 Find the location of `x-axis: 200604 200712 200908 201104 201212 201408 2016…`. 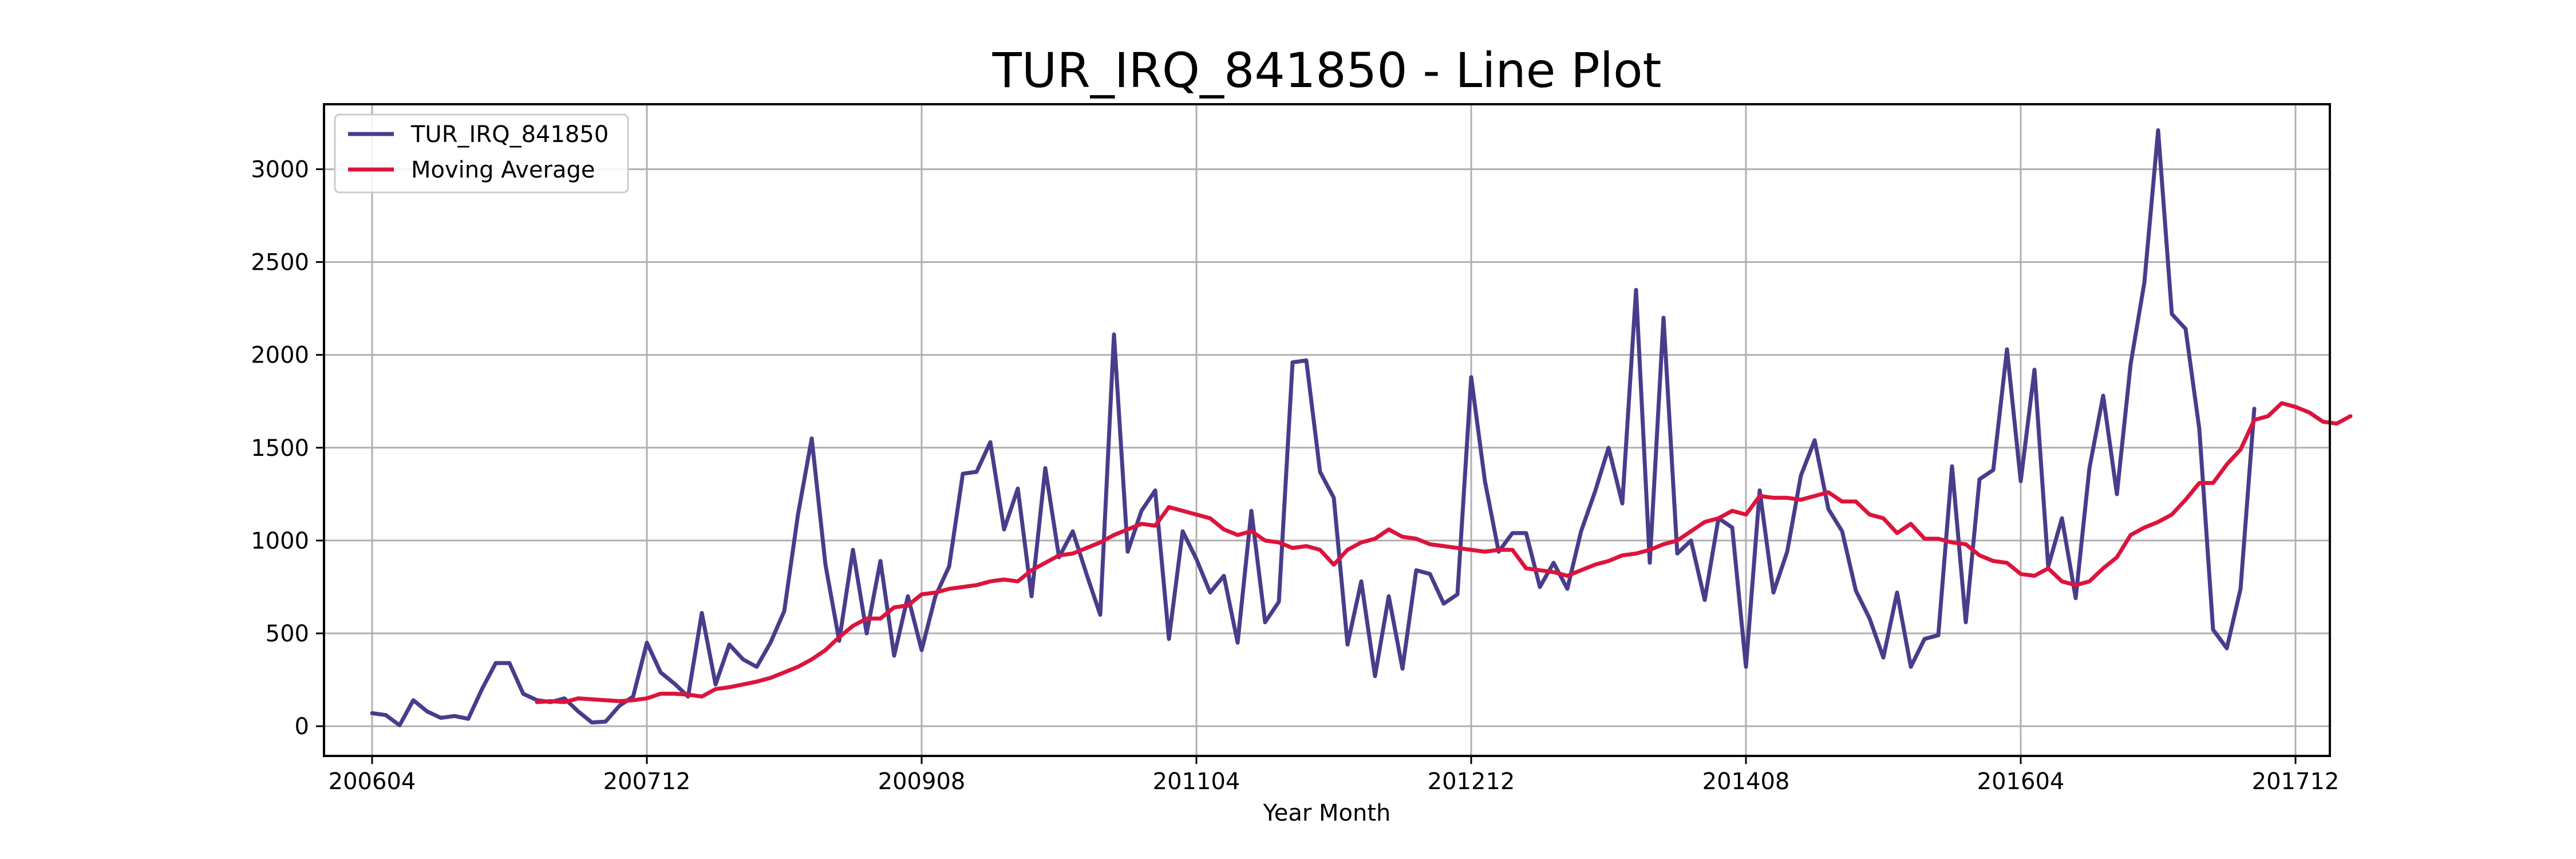

x-axis: 200604 200712 200908 201104 201212 201408 2016… is located at coordinates (1334, 775).